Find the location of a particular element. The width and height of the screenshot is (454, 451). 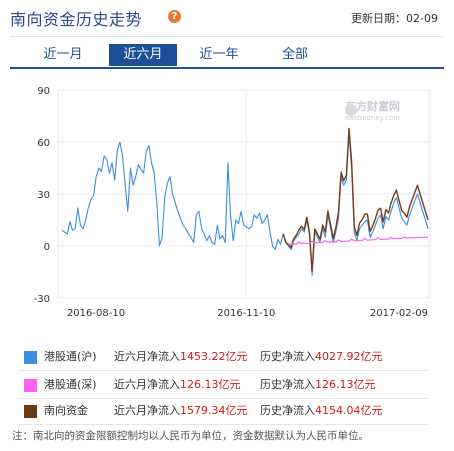

legend-swatch-sz is located at coordinates (30, 385).